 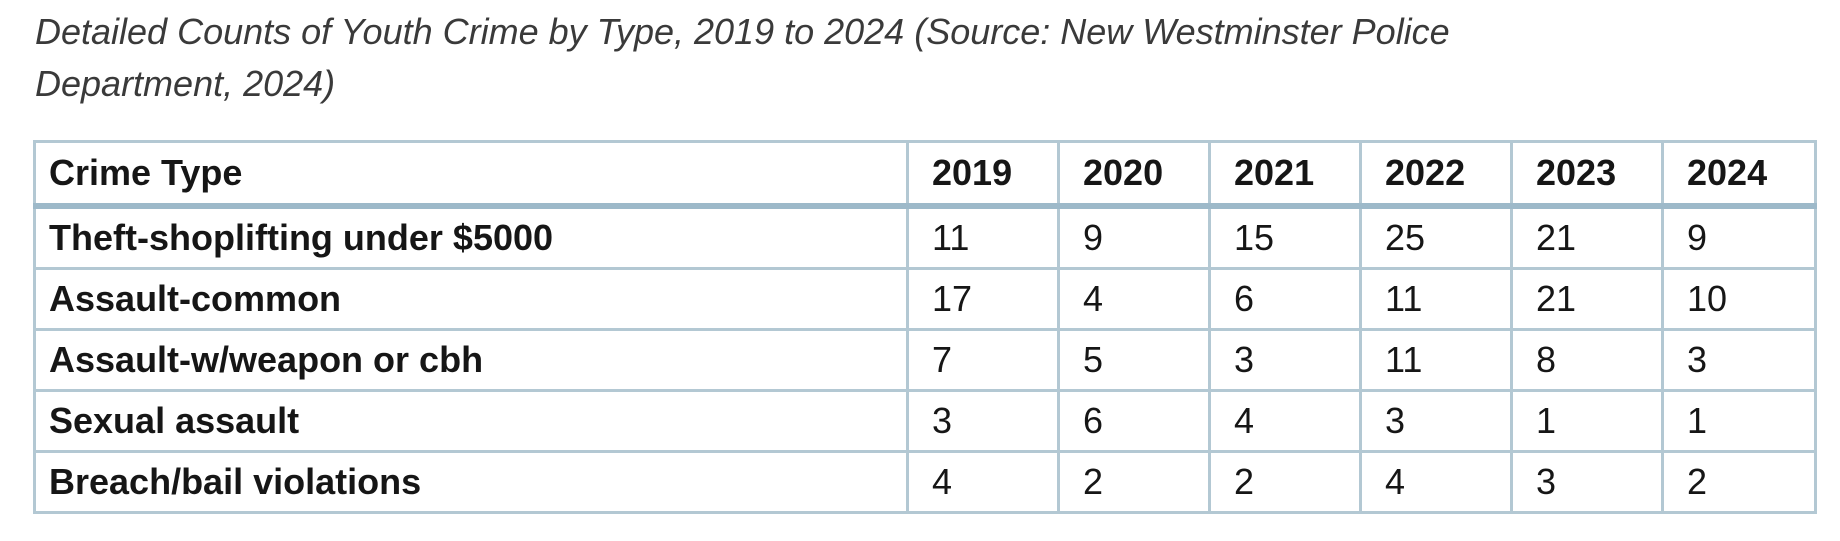 What do you see at coordinates (1285, 174) in the screenshot?
I see `col-header-2021: 2021` at bounding box center [1285, 174].